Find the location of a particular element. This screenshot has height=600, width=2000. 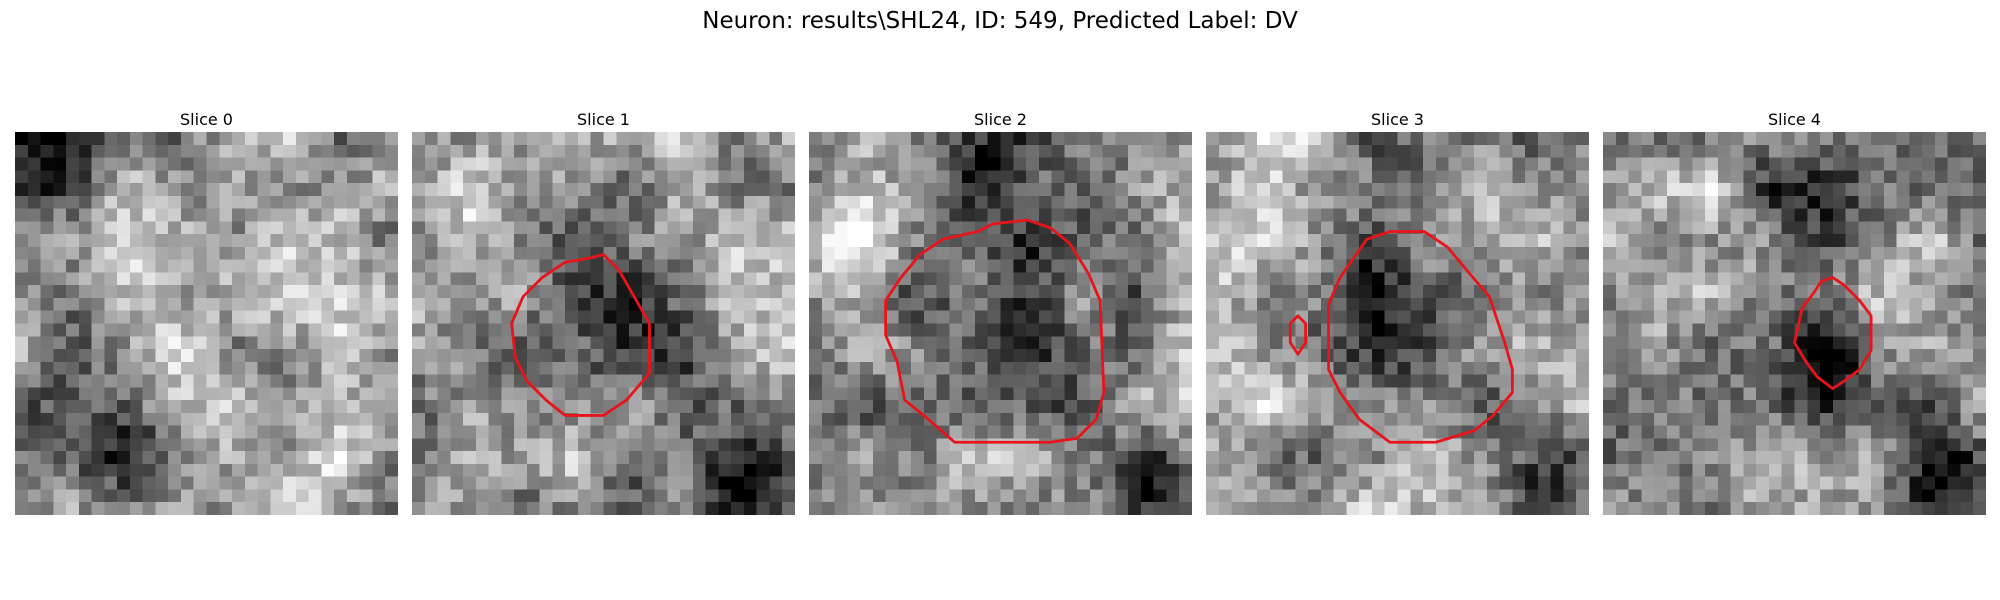

slice-panel: Slice 3 is located at coordinates (1397, 311).